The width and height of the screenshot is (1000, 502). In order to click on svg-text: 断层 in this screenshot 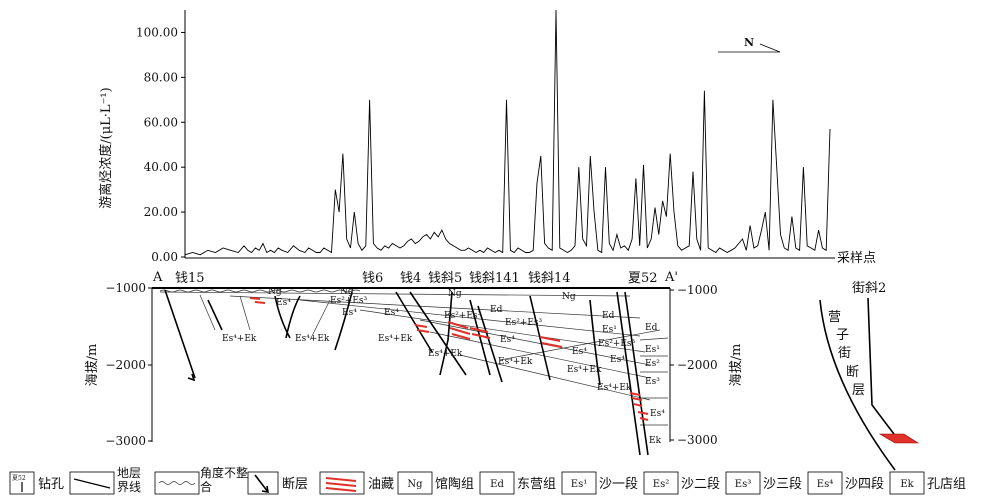, I will do `click(295, 484)`.